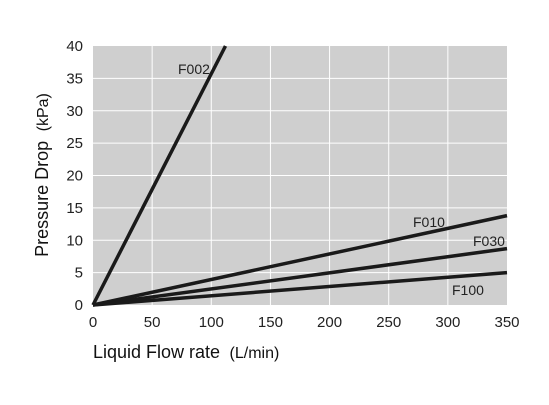  What do you see at coordinates (211, 322) in the screenshot?
I see `x-tick-label: 100` at bounding box center [211, 322].